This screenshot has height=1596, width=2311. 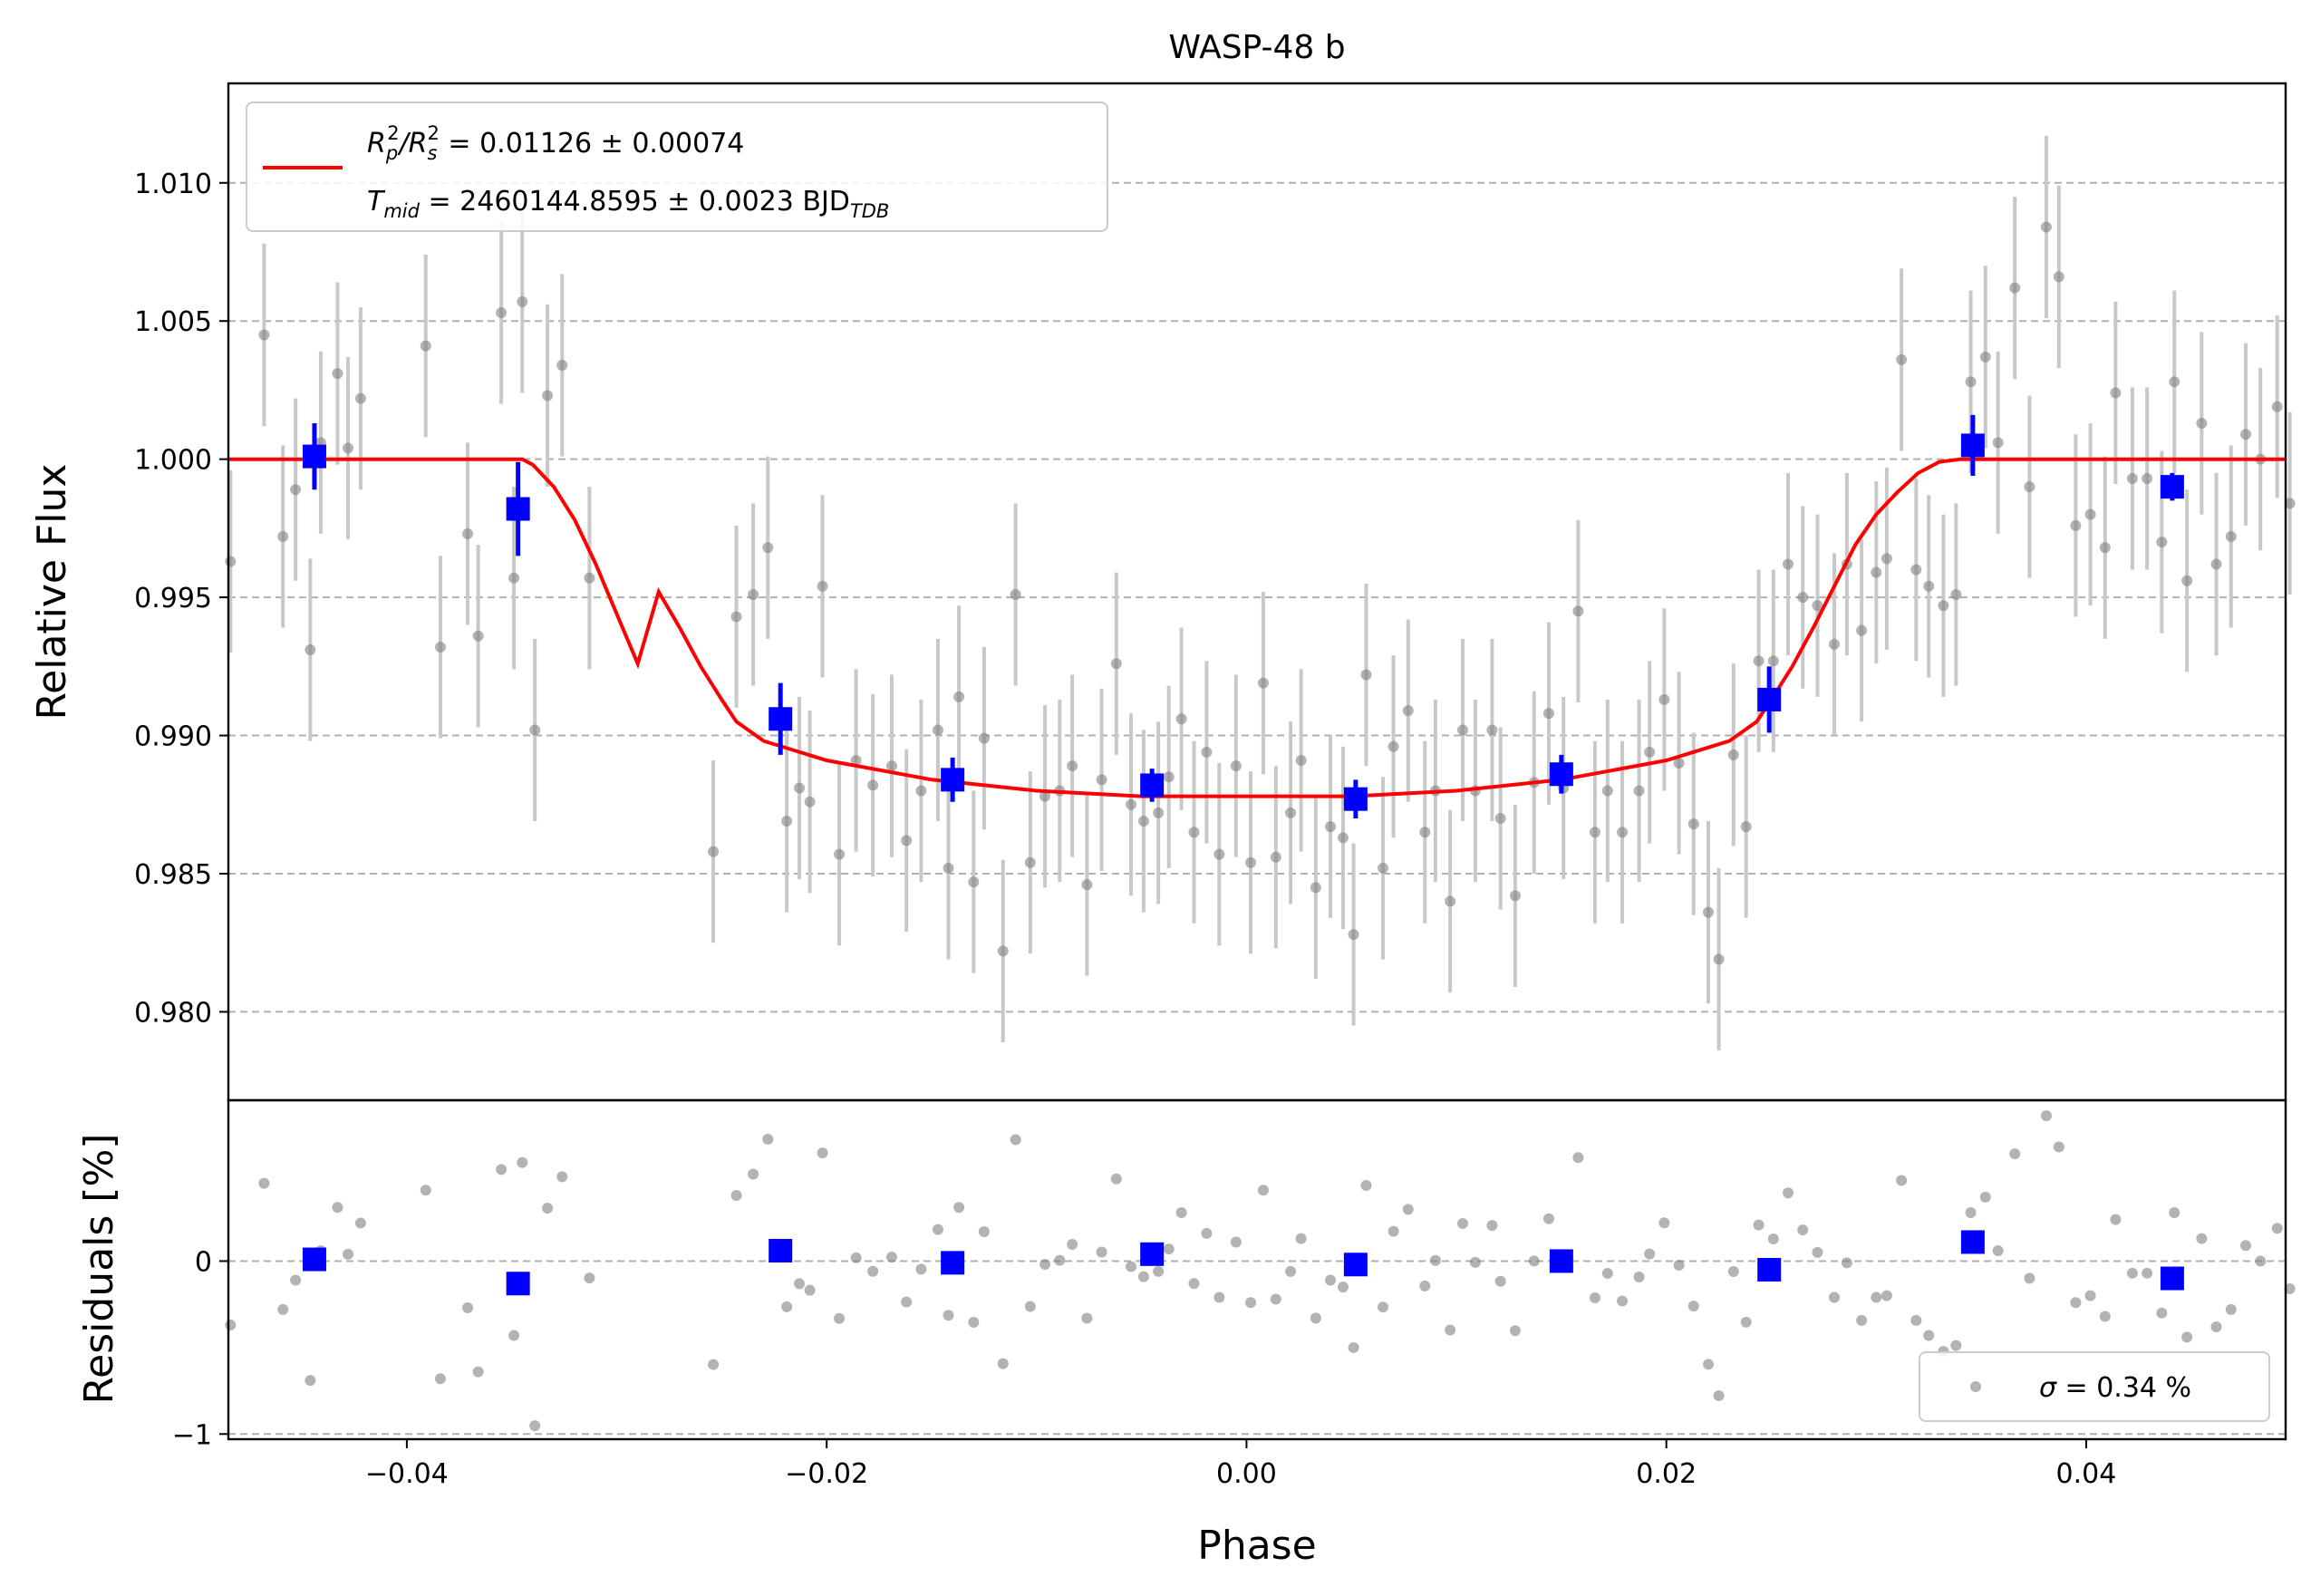 What do you see at coordinates (1256, 1546) in the screenshot?
I see `phase-x-axis-label: Phase` at bounding box center [1256, 1546].